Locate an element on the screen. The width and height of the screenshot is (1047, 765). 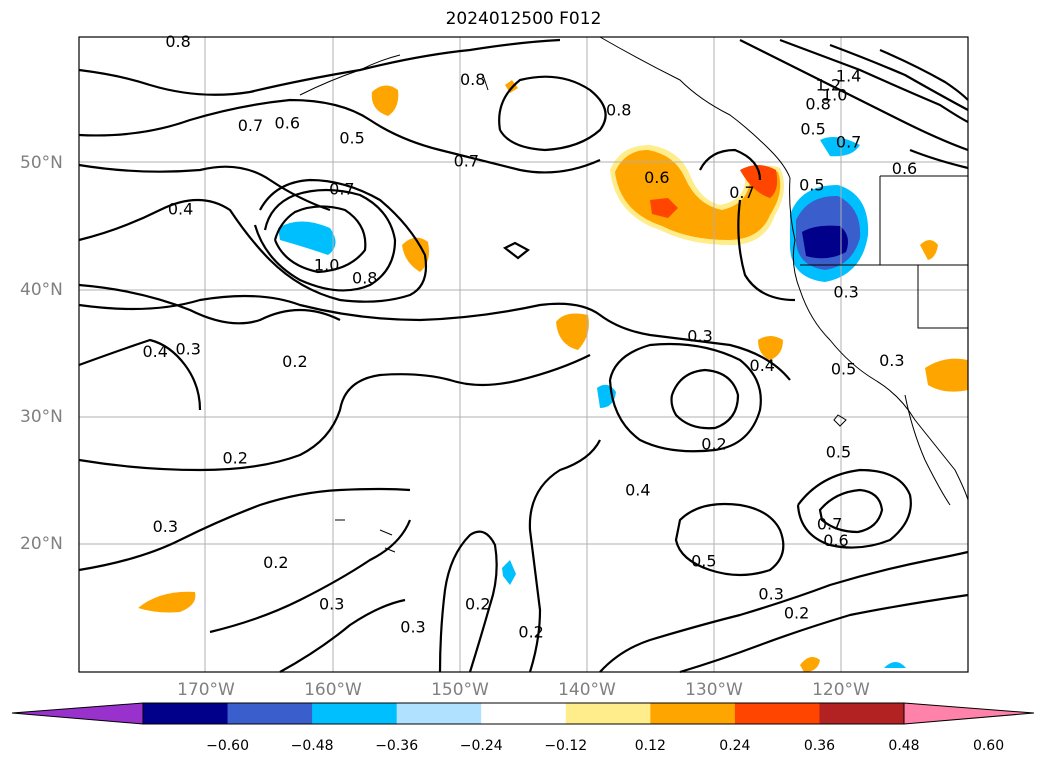
longitude-label: 150°W is located at coordinates (460, 690).